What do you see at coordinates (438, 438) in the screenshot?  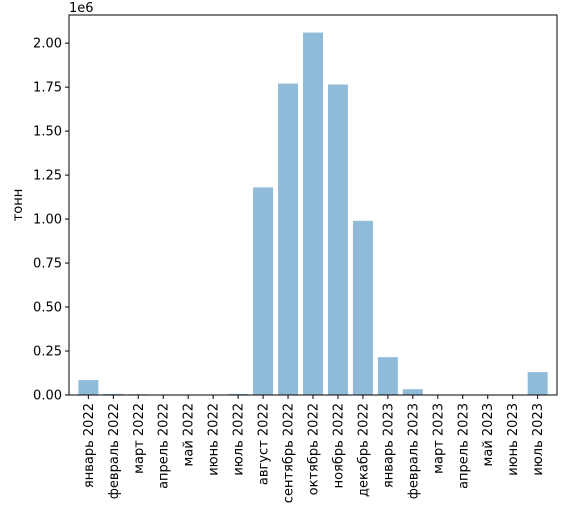 I see `x-tick-label: март 2023` at bounding box center [438, 438].